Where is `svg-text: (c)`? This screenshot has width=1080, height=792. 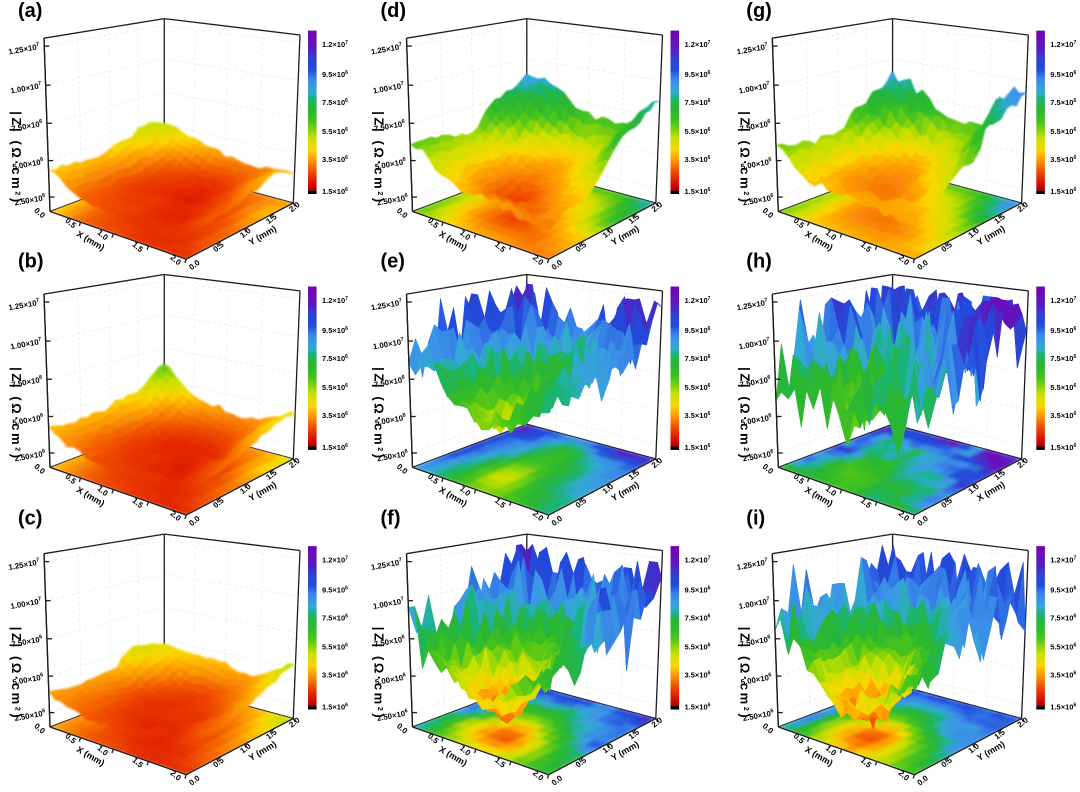
svg-text: (c) is located at coordinates (30, 519).